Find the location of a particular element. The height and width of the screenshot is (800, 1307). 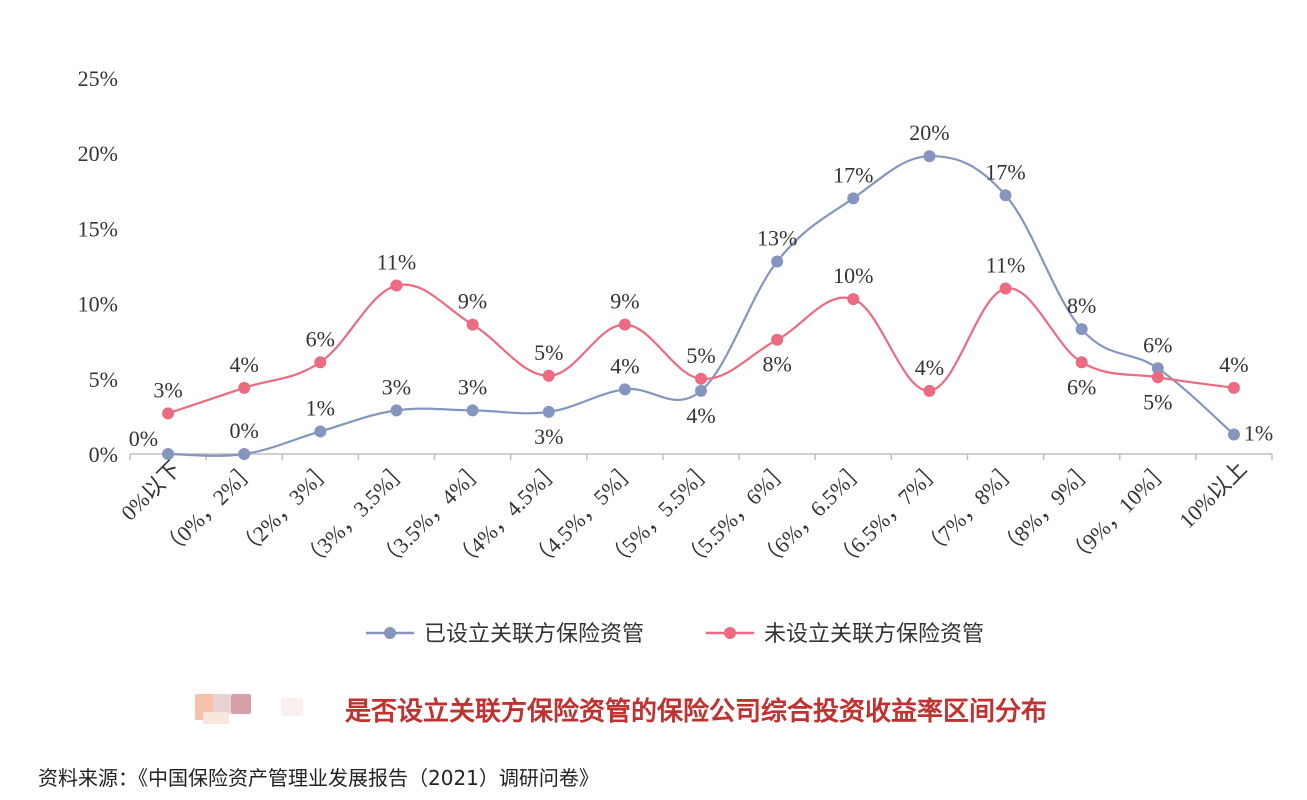

y-tick-label: 10% is located at coordinates (98, 304).